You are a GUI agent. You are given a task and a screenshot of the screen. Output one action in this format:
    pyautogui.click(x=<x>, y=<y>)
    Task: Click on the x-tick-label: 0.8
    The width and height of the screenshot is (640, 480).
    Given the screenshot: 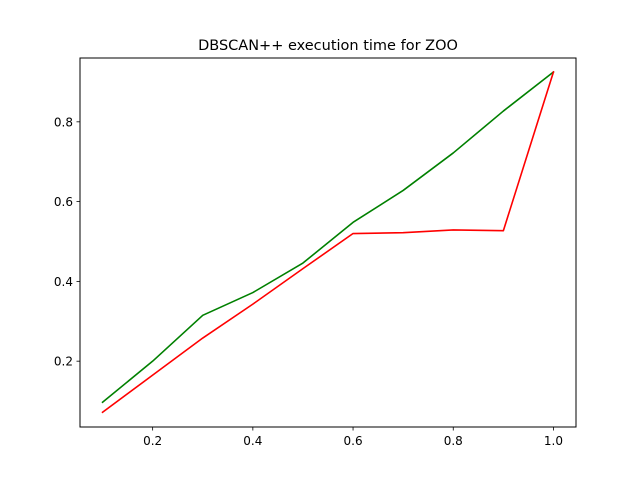 What is the action you would take?
    pyautogui.click(x=453, y=441)
    